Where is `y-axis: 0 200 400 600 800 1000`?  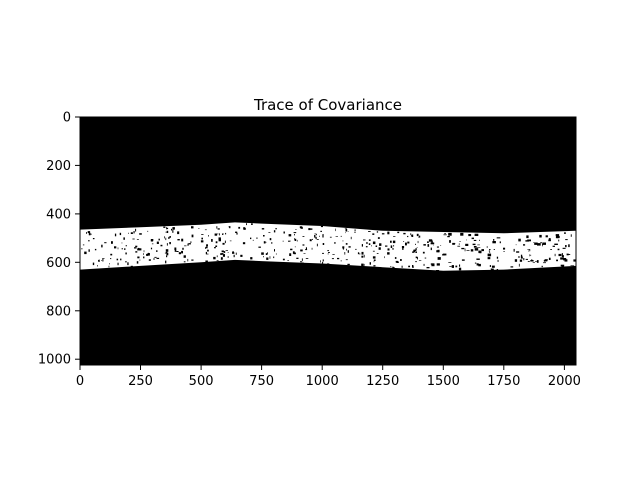 y-axis: 0 200 400 600 800 1000 is located at coordinates (59, 239).